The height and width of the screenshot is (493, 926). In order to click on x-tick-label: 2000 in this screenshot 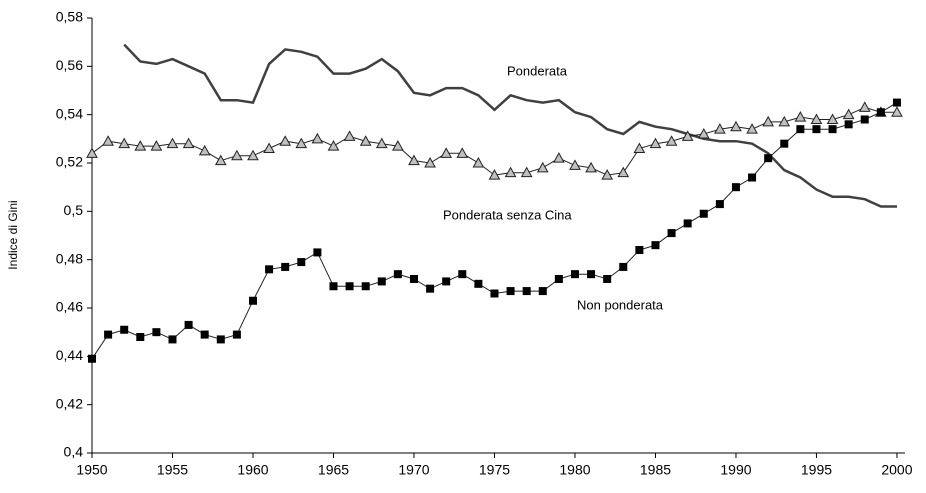, I will do `click(896, 470)`.